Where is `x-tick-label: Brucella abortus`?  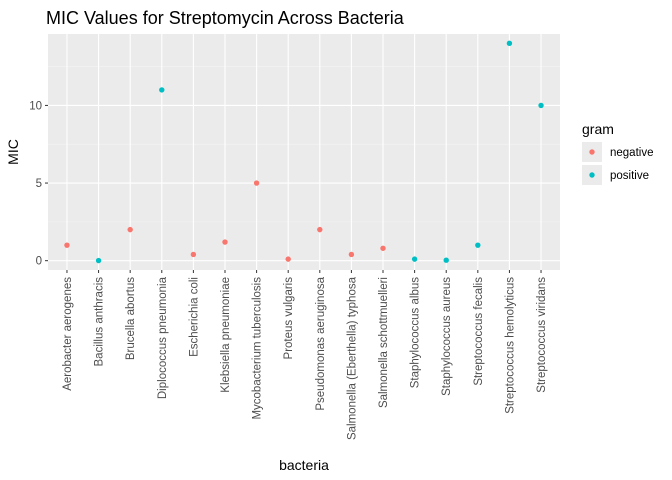
x-tick-label: Brucella abortus is located at coordinates (131, 318).